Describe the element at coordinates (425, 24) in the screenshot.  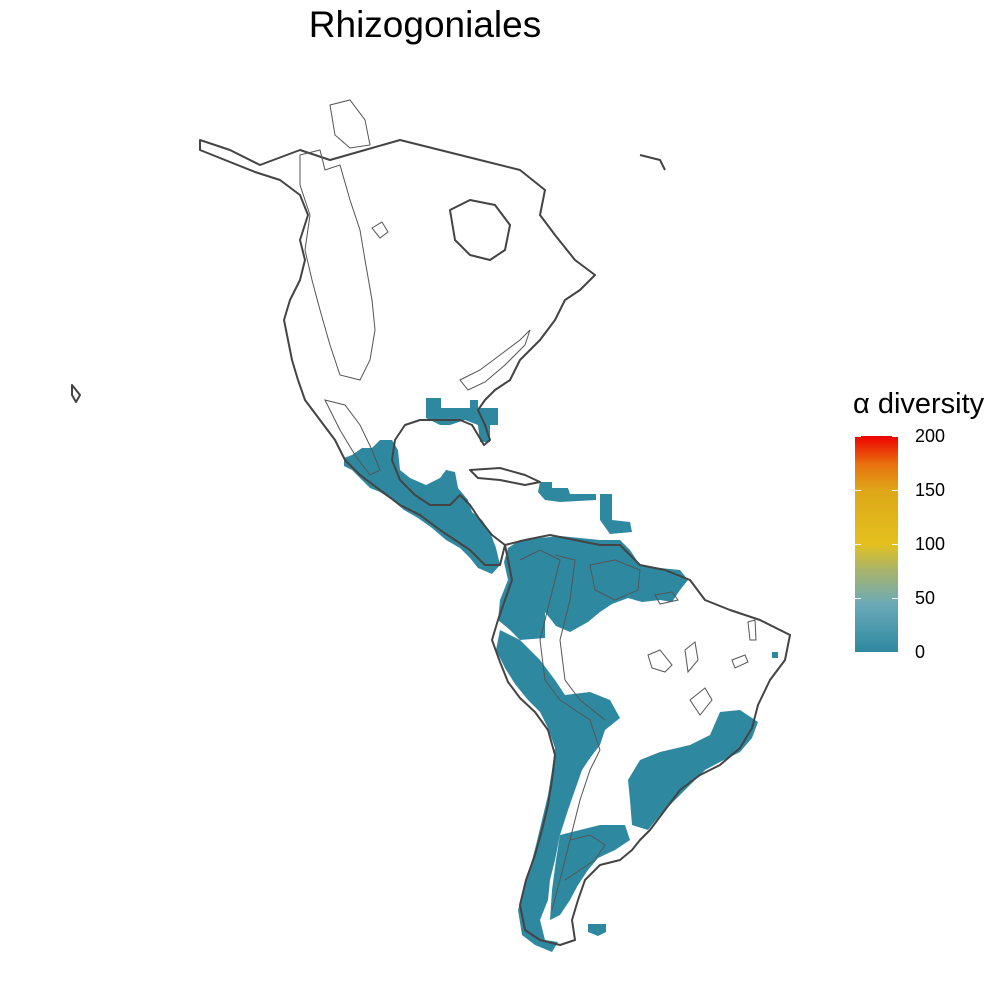
I see `map-title: Rhizogoniales` at that location.